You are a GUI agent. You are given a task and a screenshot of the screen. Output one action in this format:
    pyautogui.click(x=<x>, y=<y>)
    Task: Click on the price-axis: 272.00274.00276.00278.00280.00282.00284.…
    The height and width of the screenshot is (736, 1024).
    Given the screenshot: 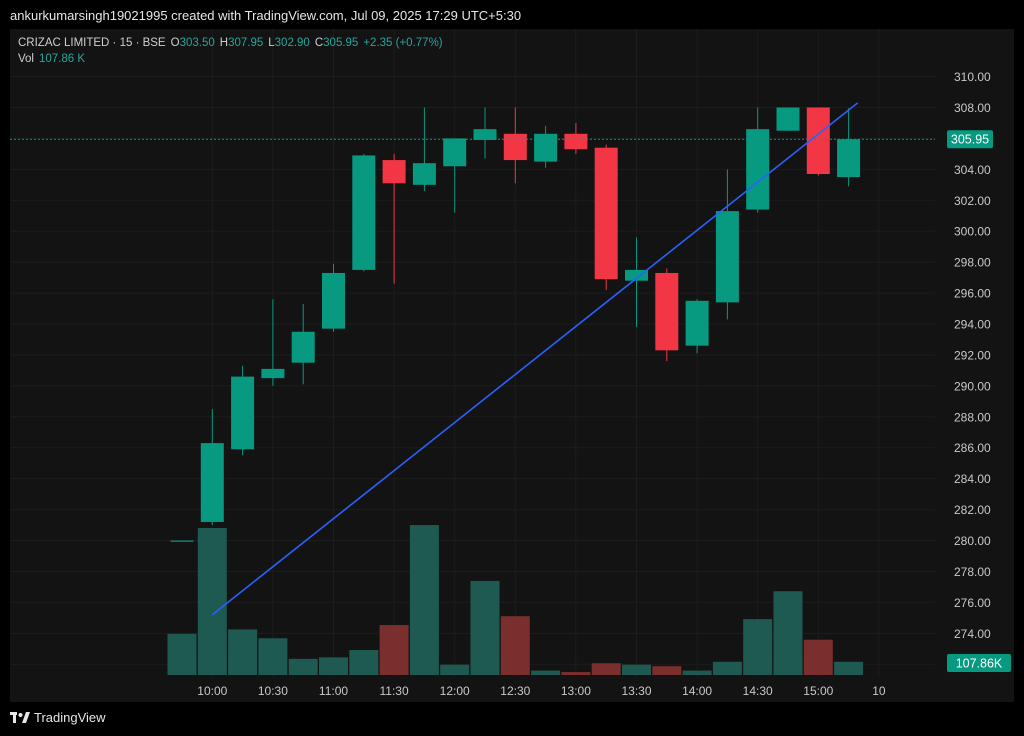 What is the action you would take?
    pyautogui.click(x=974, y=365)
    